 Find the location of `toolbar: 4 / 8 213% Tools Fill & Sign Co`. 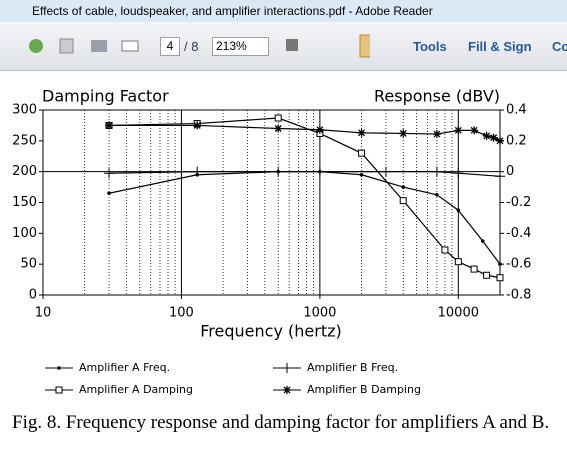

toolbar: 4 / 8 213% Tools Fill & Sign Co is located at coordinates (283, 46).